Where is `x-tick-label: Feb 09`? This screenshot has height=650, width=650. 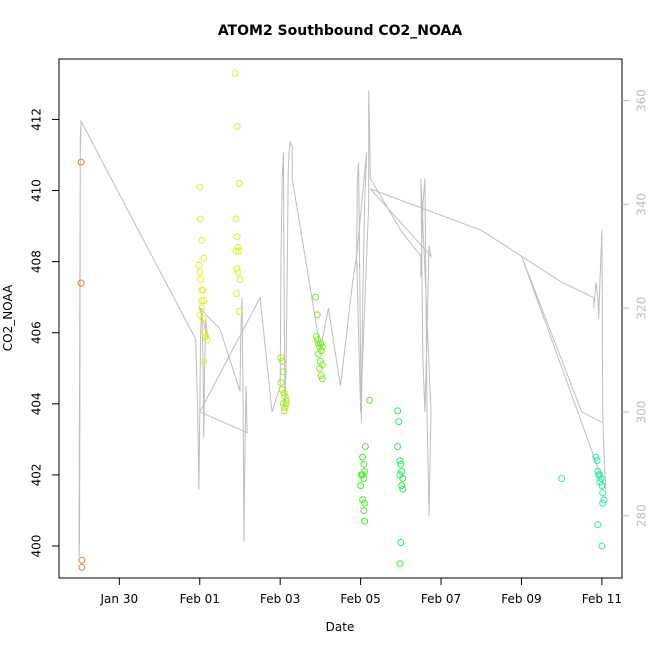 x-tick-label: Feb 09 is located at coordinates (521, 599).